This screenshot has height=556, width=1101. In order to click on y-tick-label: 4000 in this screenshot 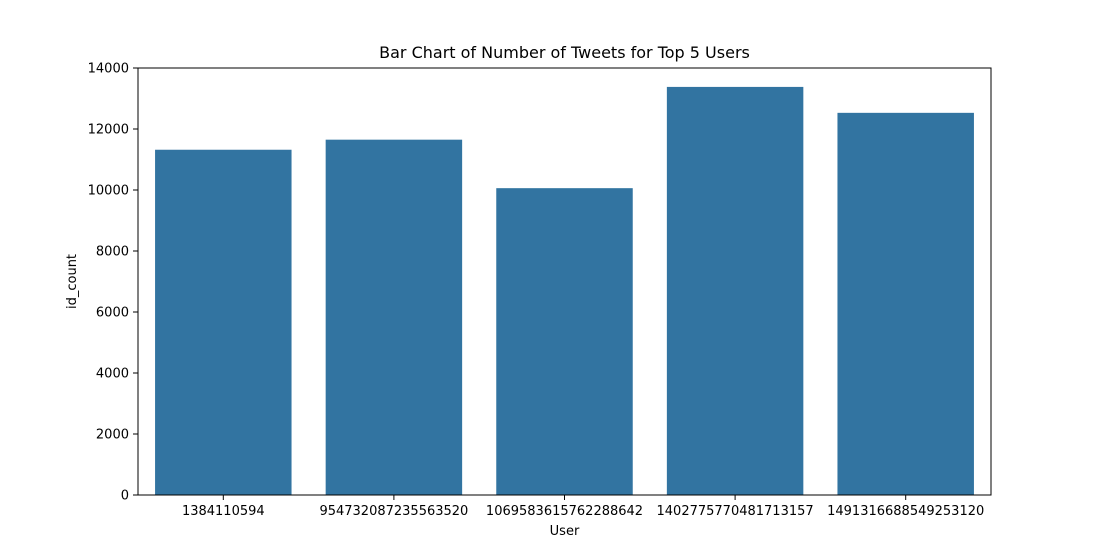, I will do `click(112, 374)`.